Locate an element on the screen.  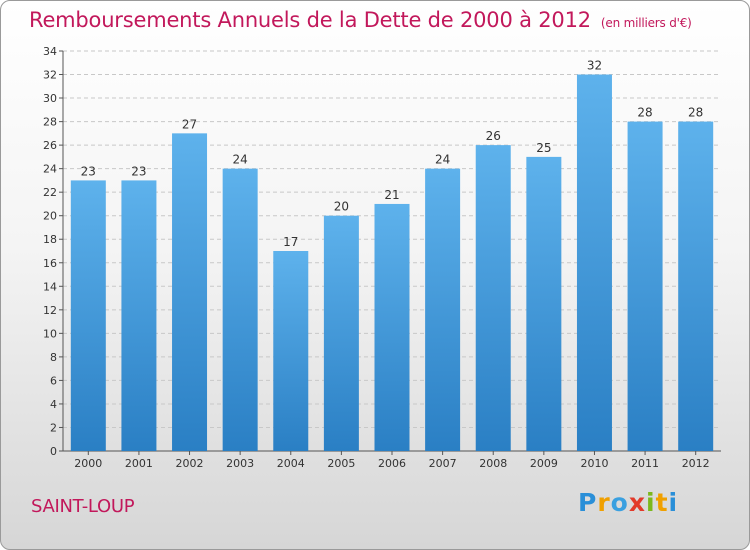
x-tick-label: 2009 is located at coordinates (544, 463).